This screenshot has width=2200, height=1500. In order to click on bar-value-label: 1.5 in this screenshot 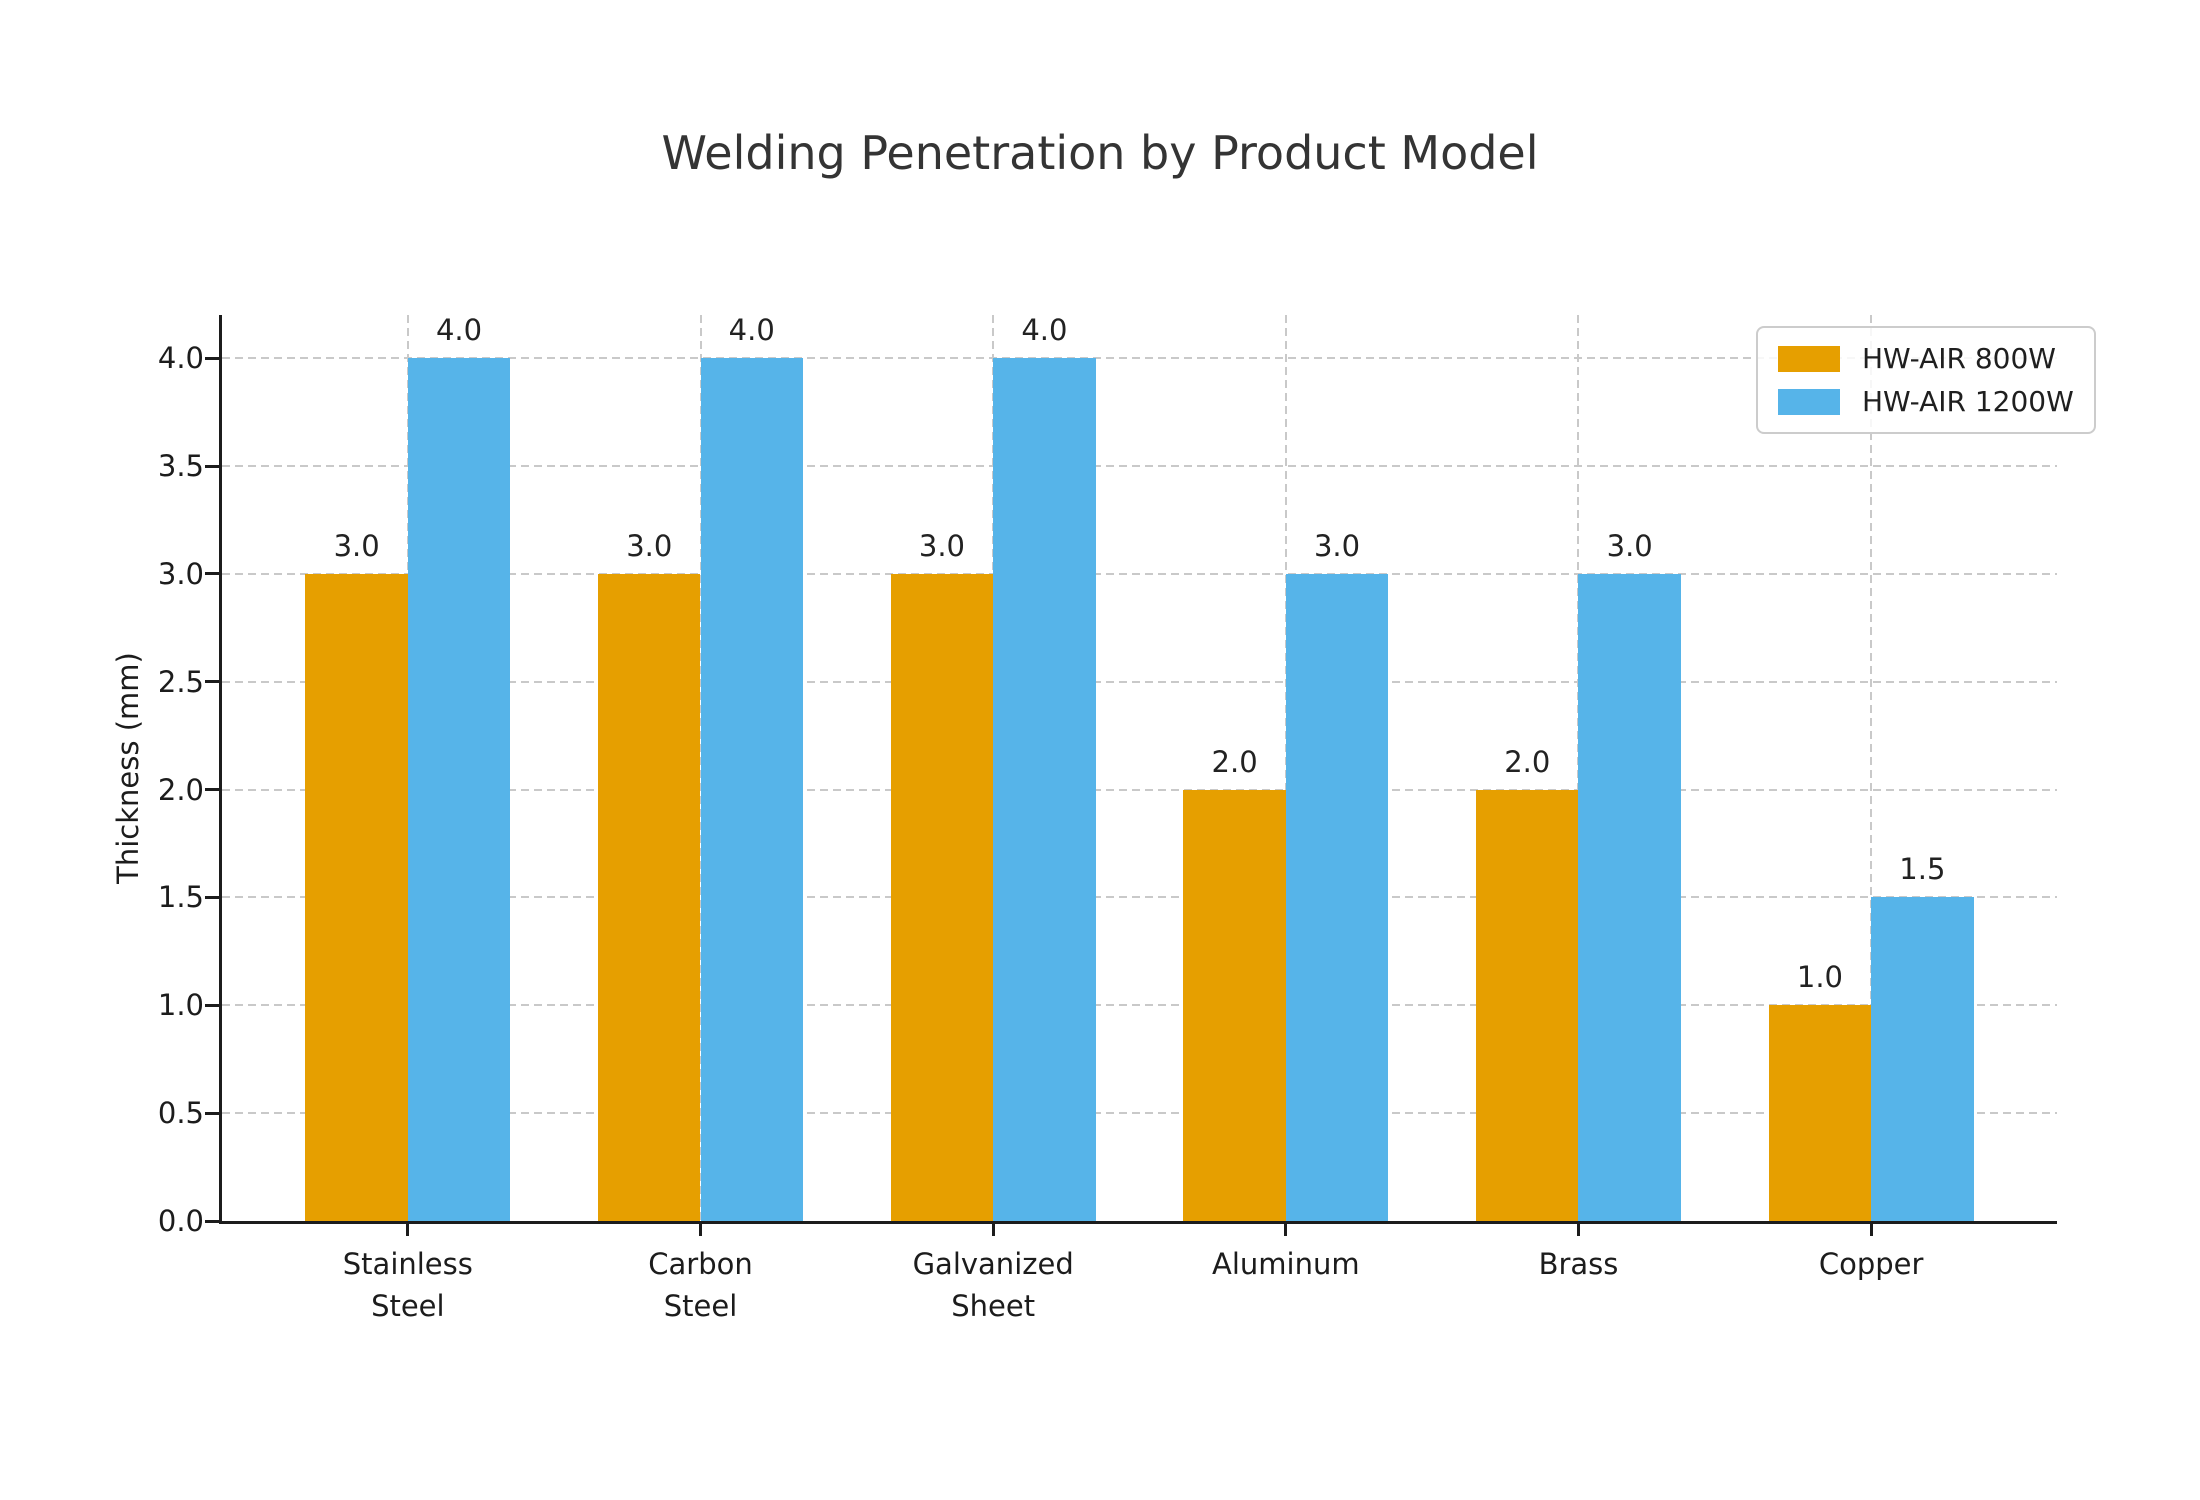, I will do `click(1922, 869)`.